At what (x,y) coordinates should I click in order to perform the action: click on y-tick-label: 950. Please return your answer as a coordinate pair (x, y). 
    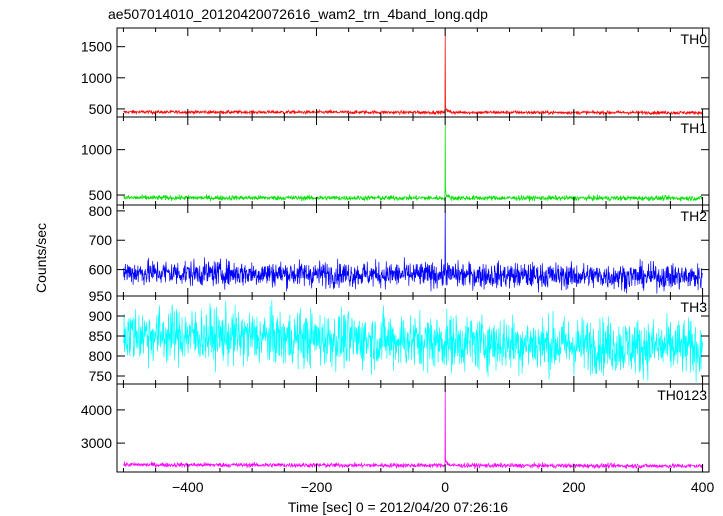
    Looking at the image, I should click on (101, 296).